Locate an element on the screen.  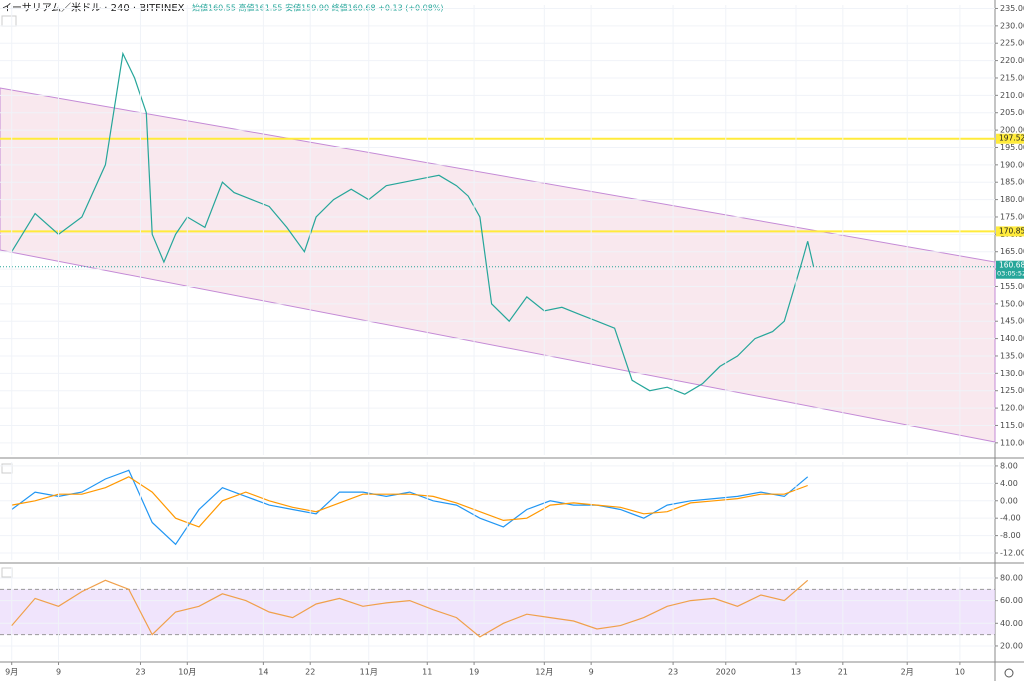
y-tick-label: 200.00 is located at coordinates (1012, 130).